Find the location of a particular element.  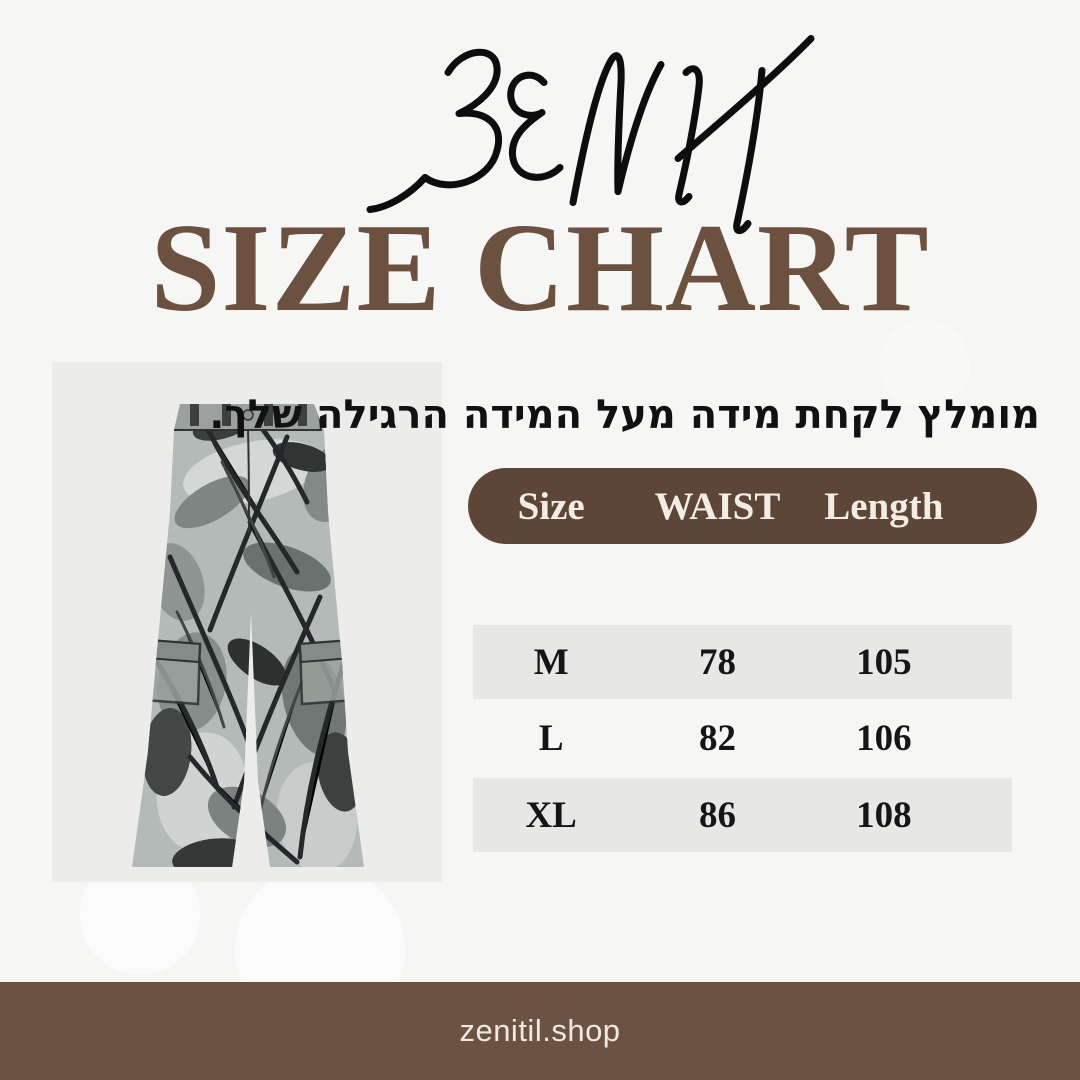

cell-size: L is located at coordinates (551, 738).